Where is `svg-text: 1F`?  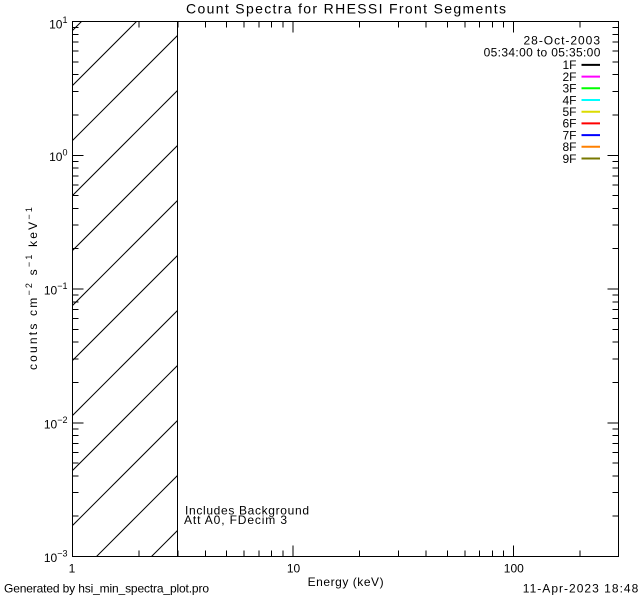 svg-text: 1F is located at coordinates (569, 65).